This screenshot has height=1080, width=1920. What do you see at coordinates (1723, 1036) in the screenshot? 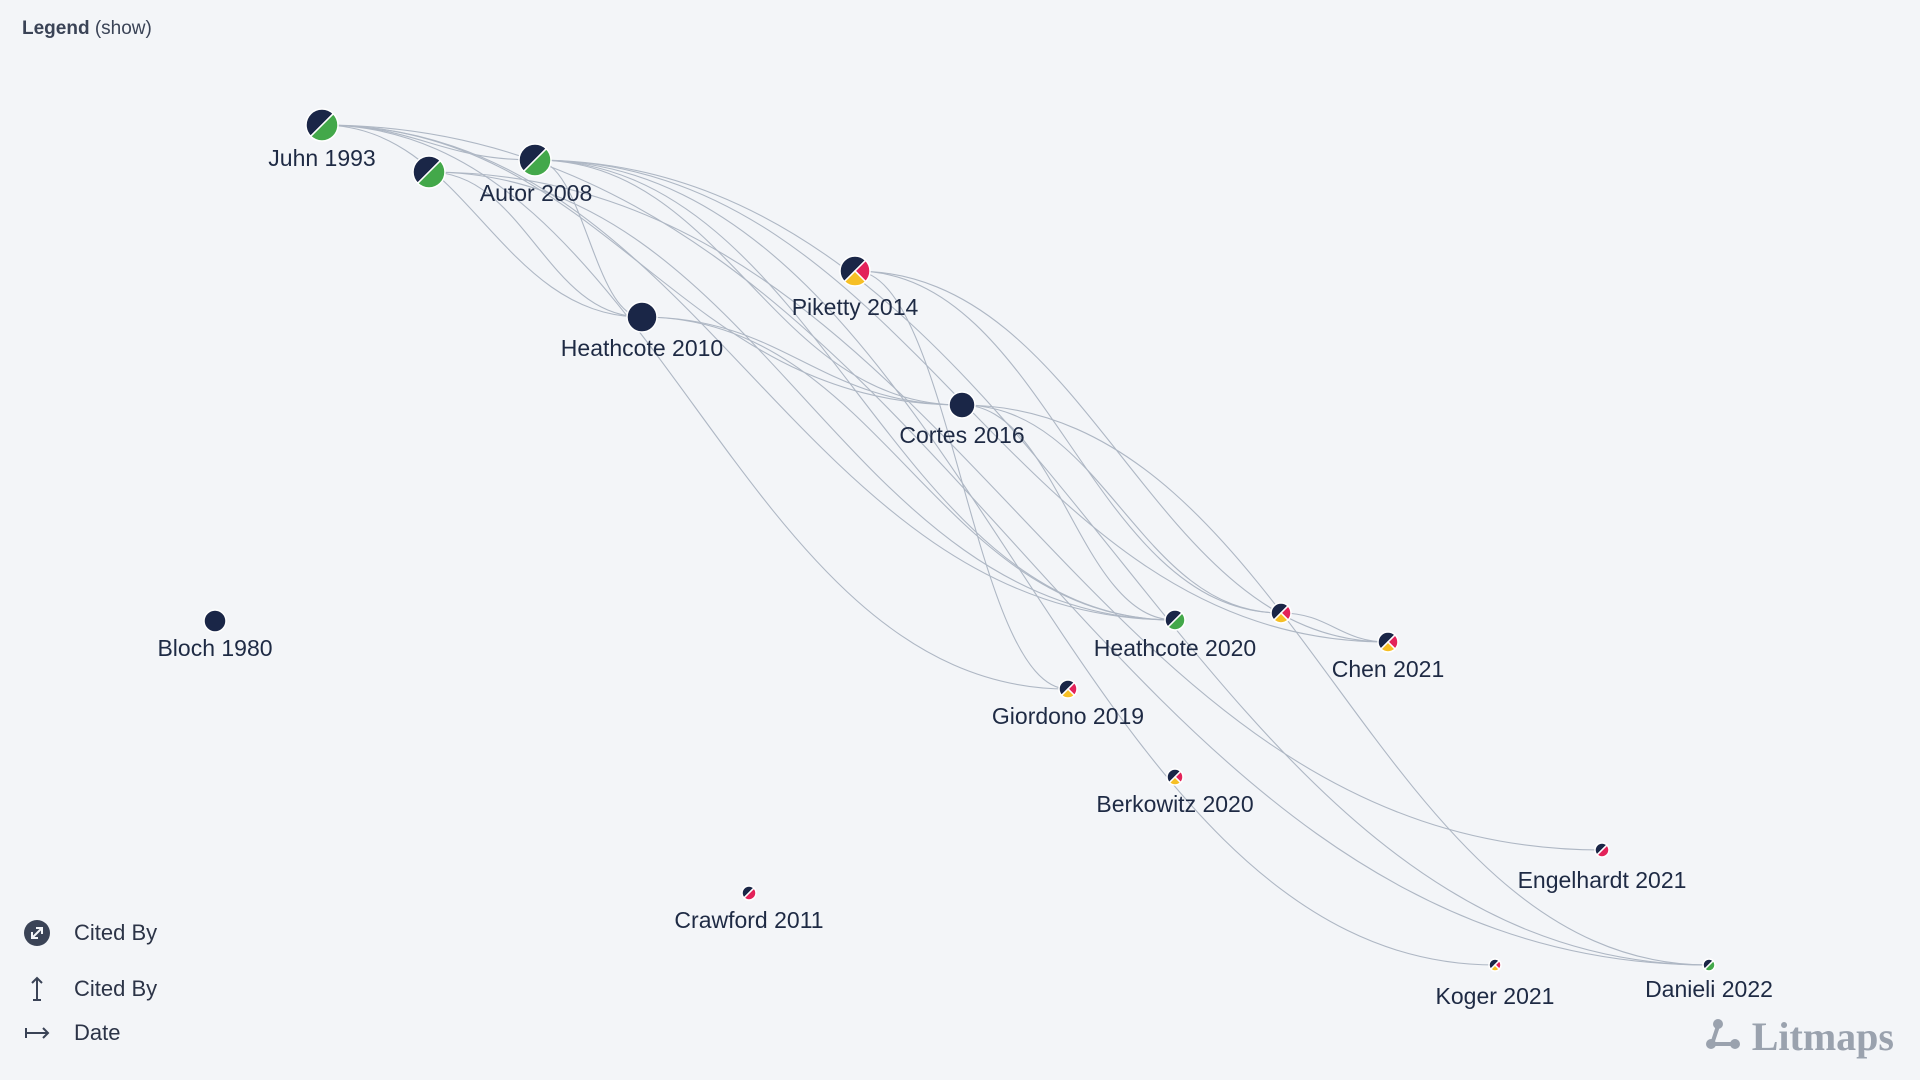
I see `litmaps-logo-icon` at bounding box center [1723, 1036].